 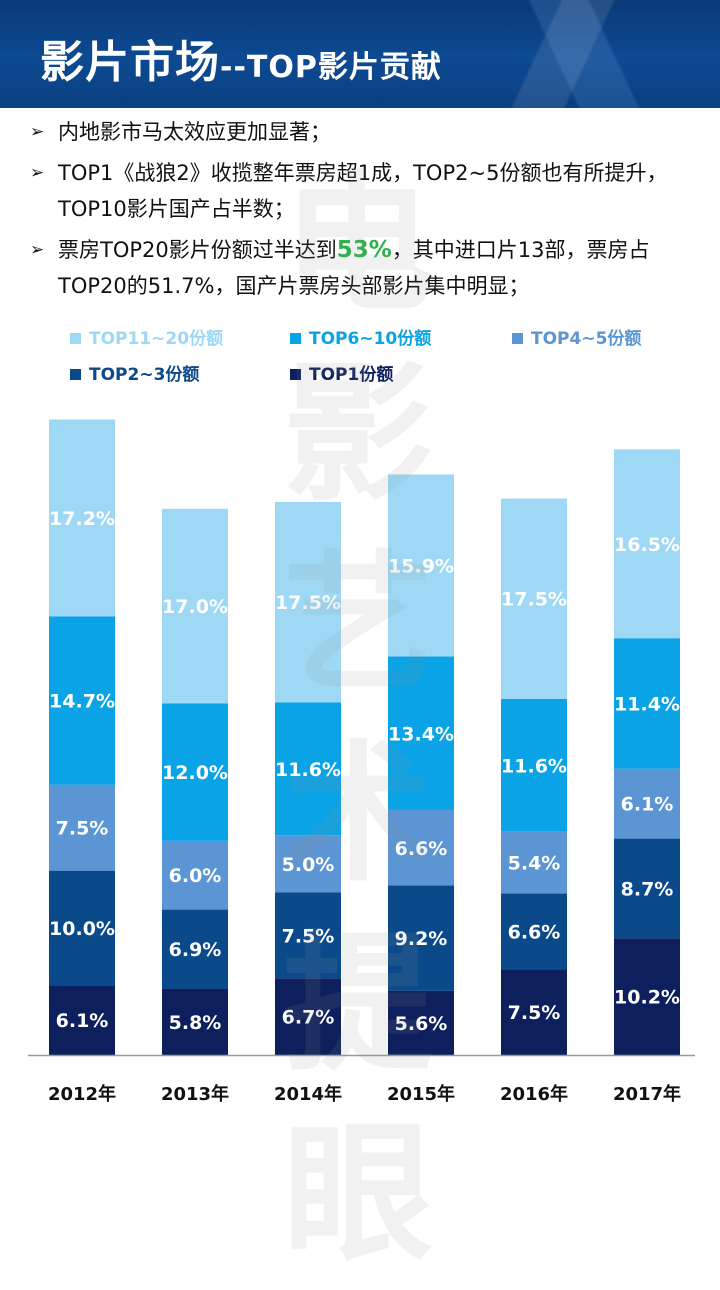 I want to click on legend-item: TOP11~20份额, so click(x=146, y=338).